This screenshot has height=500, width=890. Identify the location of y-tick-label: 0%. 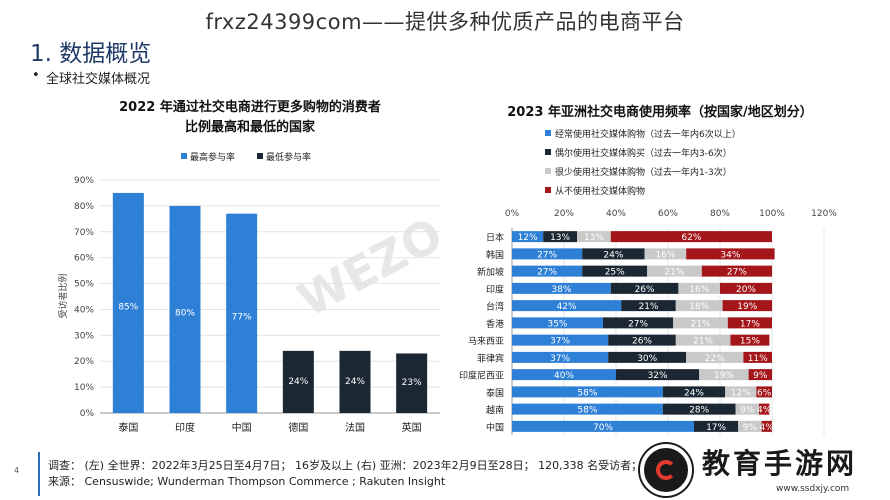
(87, 414).